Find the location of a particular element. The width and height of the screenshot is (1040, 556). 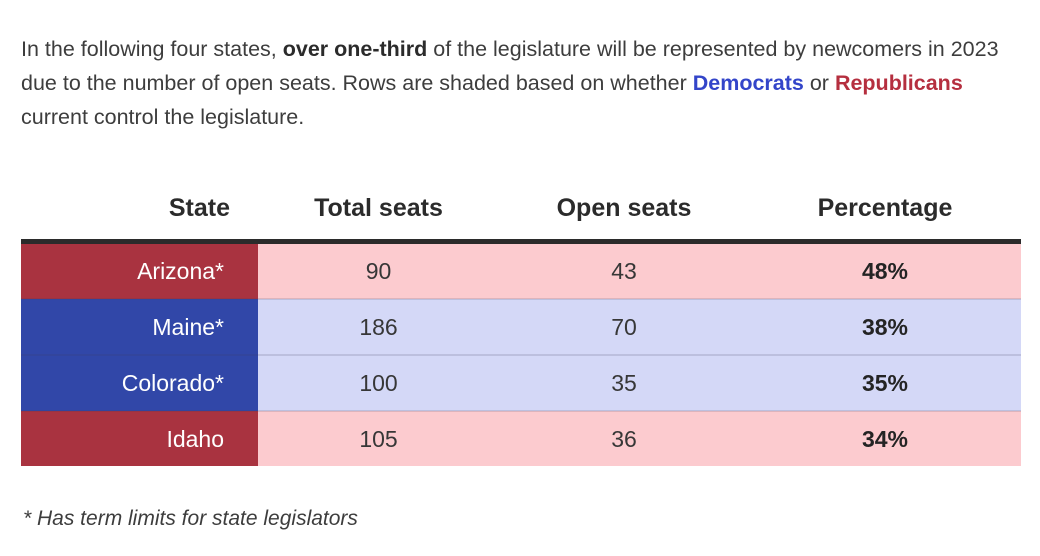

footnote: * Has term limits for state legislators is located at coordinates (190, 518).